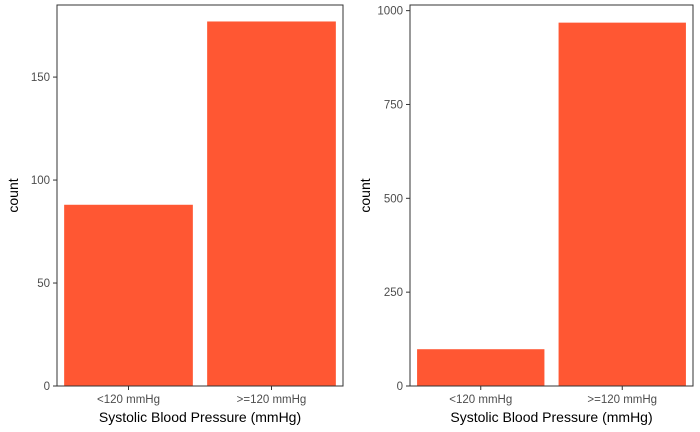 The height and width of the screenshot is (432, 700). What do you see at coordinates (393, 199) in the screenshot?
I see `y-tick-label: 500` at bounding box center [393, 199].